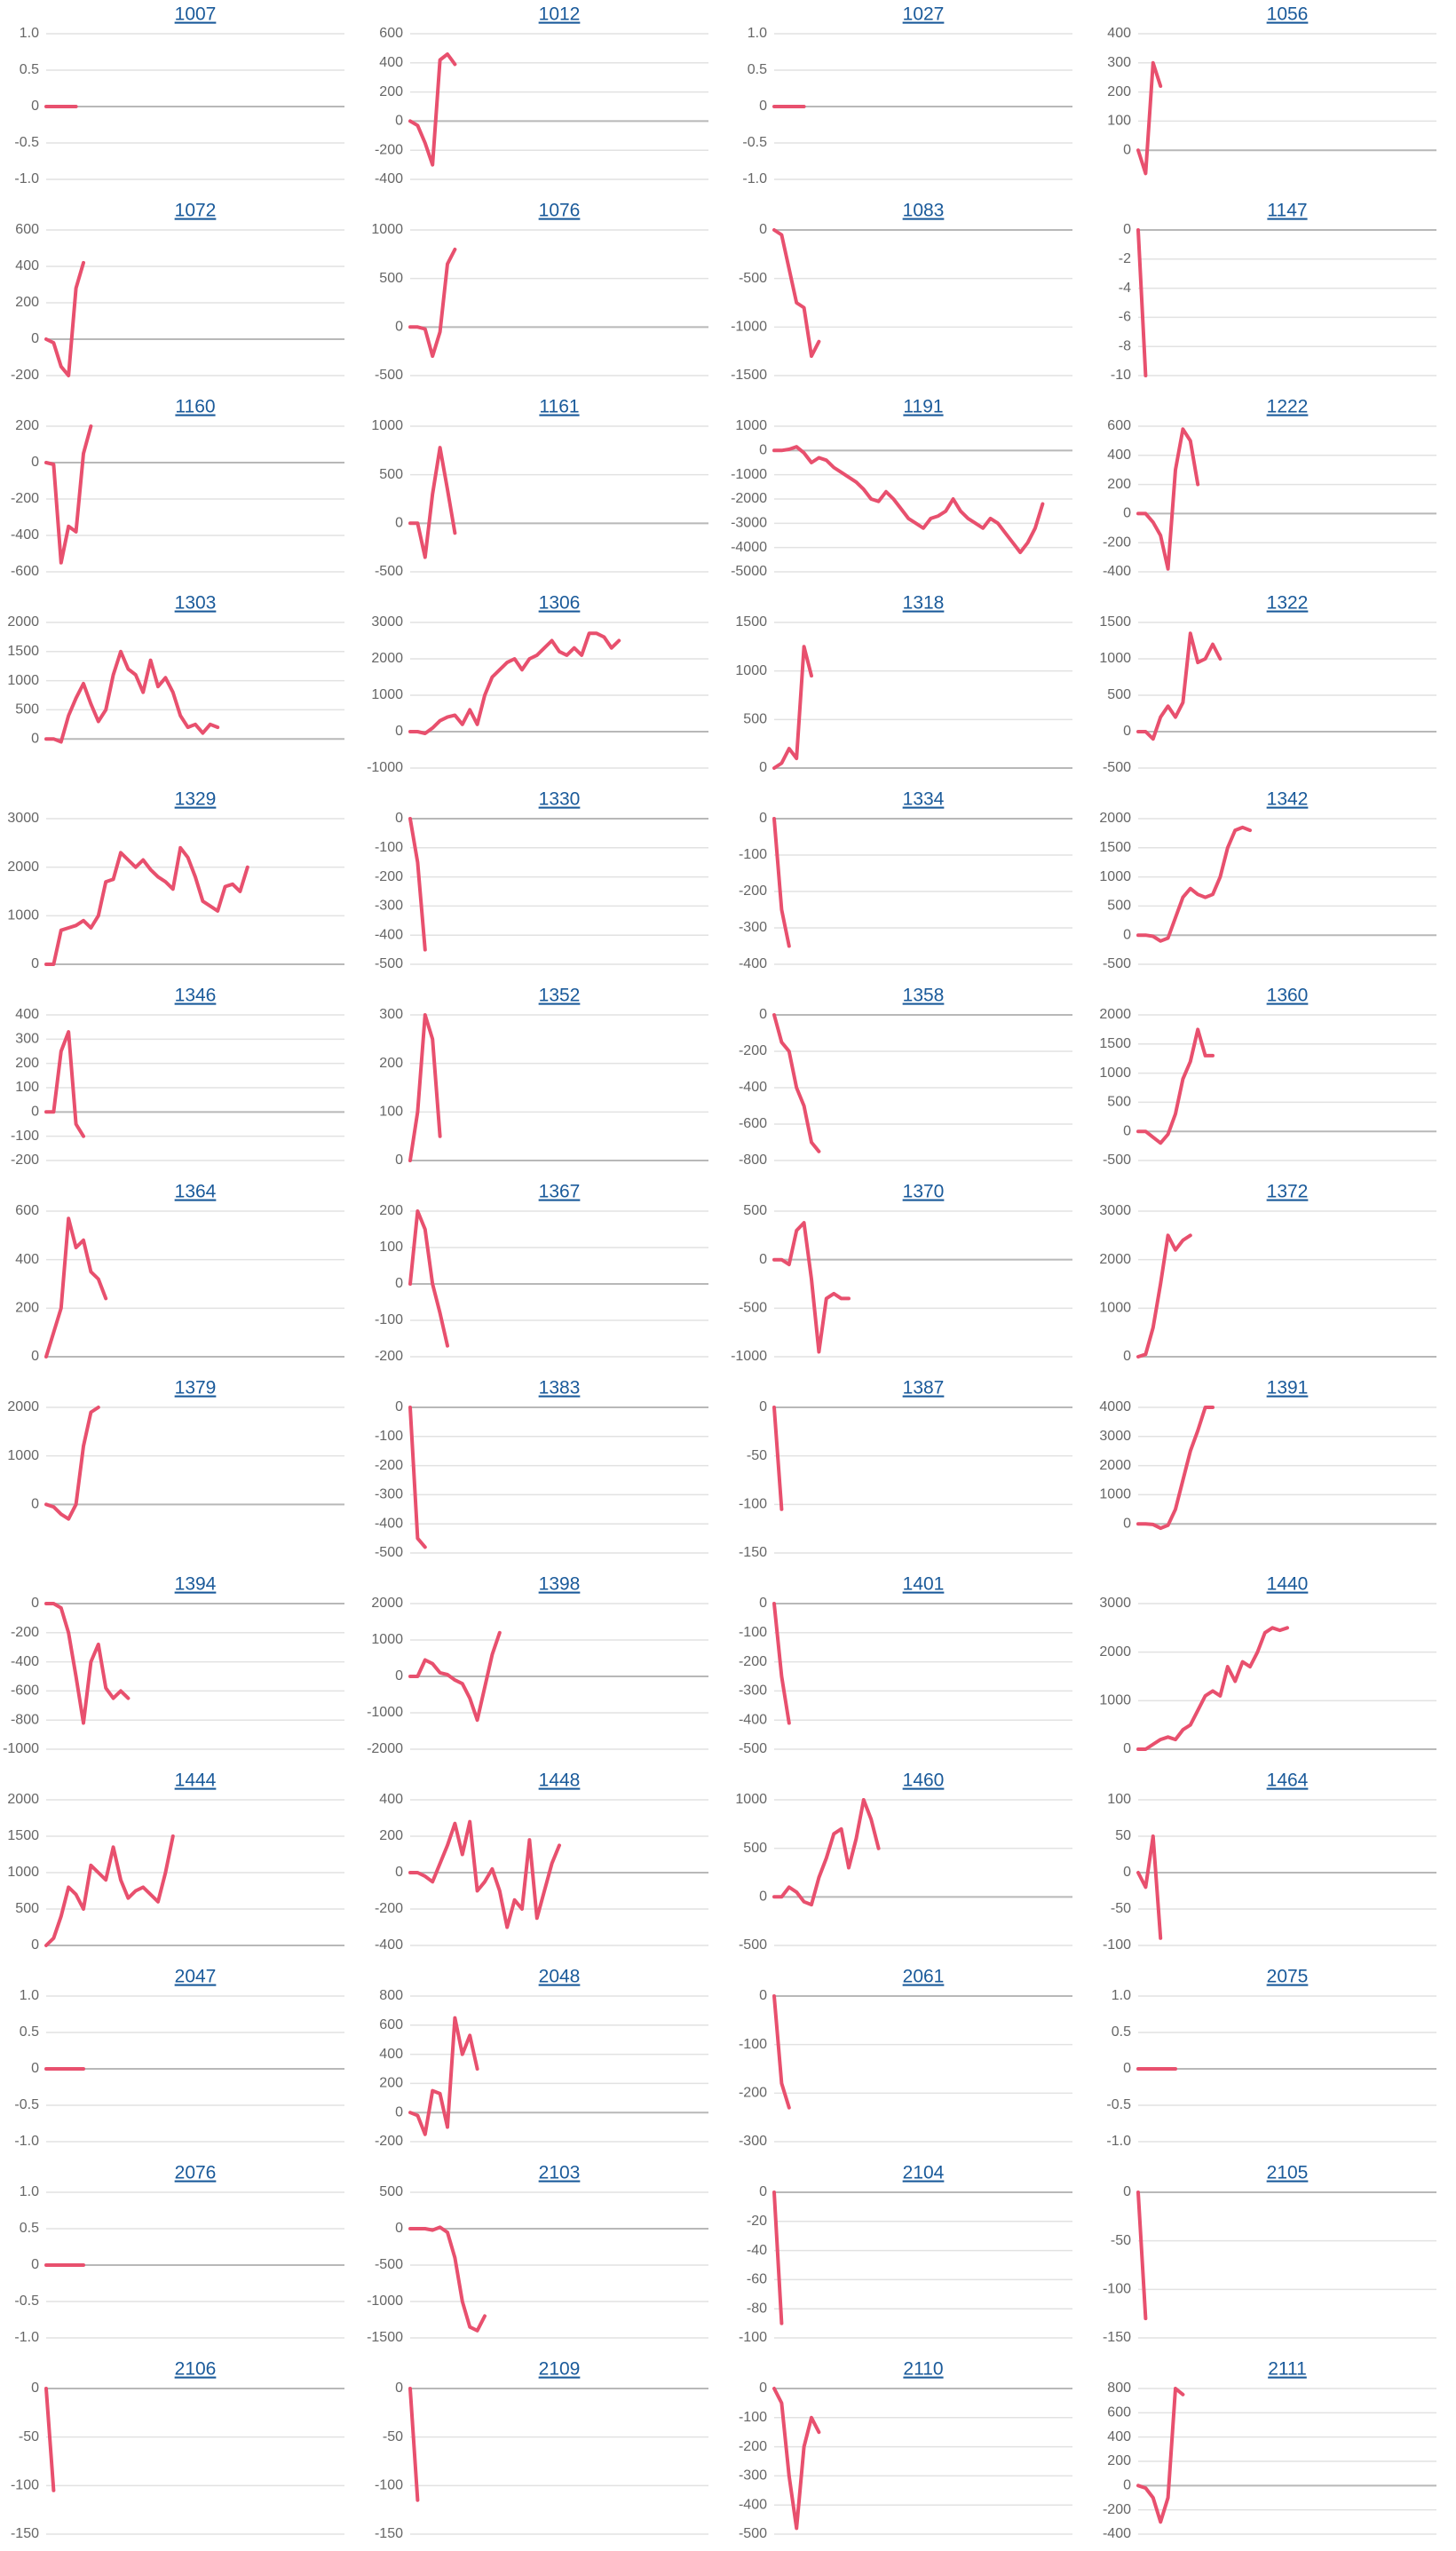 The image size is (1456, 2551). I want to click on chart-title: 1358, so click(924, 996).